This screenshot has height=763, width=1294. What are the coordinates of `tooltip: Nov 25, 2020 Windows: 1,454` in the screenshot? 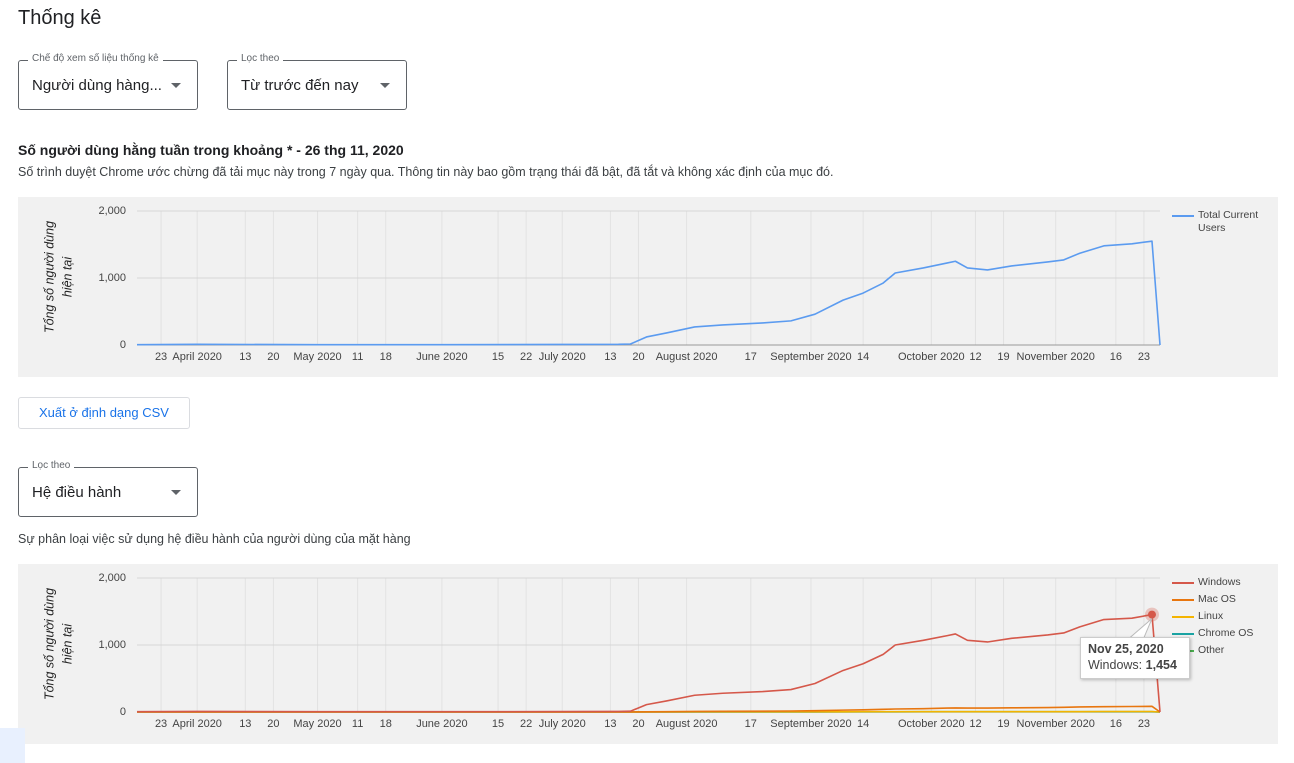 It's located at (1134, 657).